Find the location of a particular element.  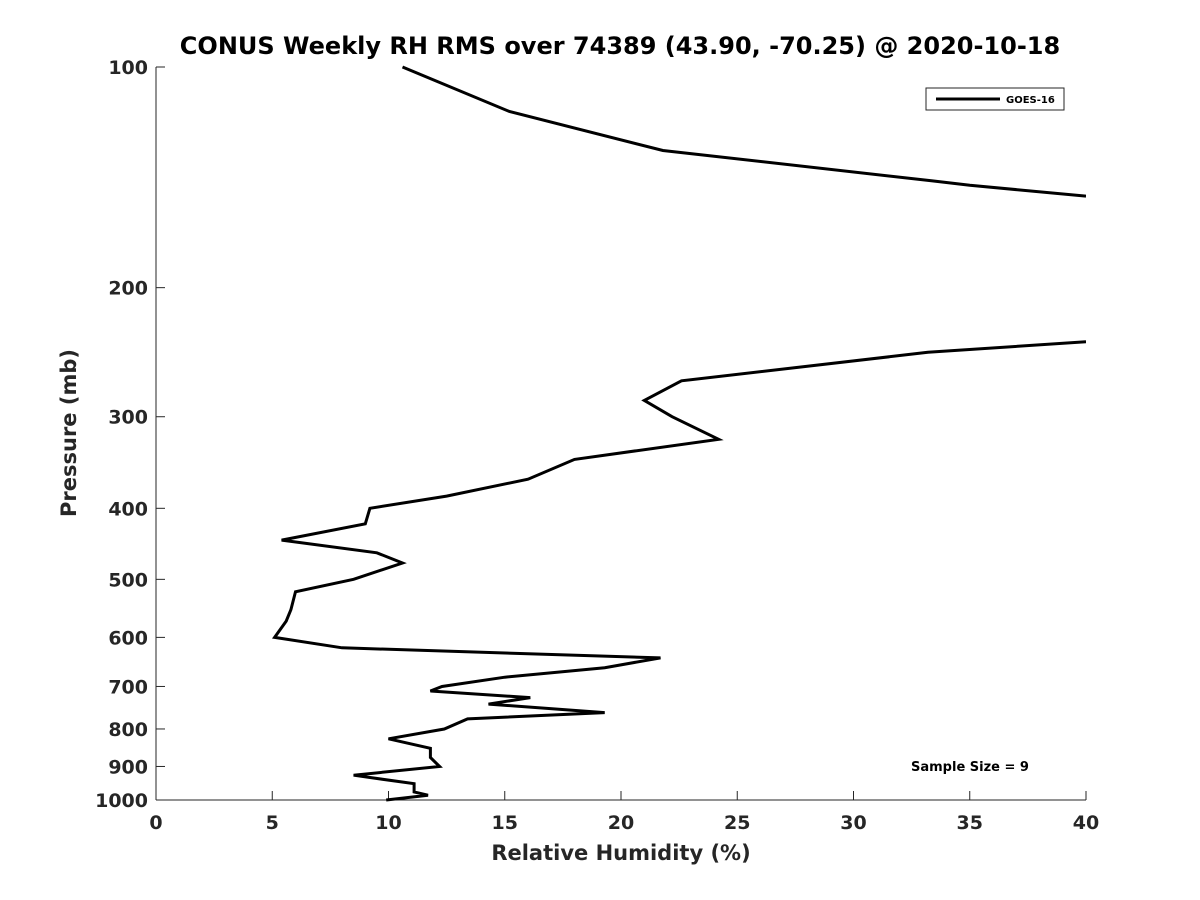

y-tick-label: 1000 is located at coordinates (121, 801).